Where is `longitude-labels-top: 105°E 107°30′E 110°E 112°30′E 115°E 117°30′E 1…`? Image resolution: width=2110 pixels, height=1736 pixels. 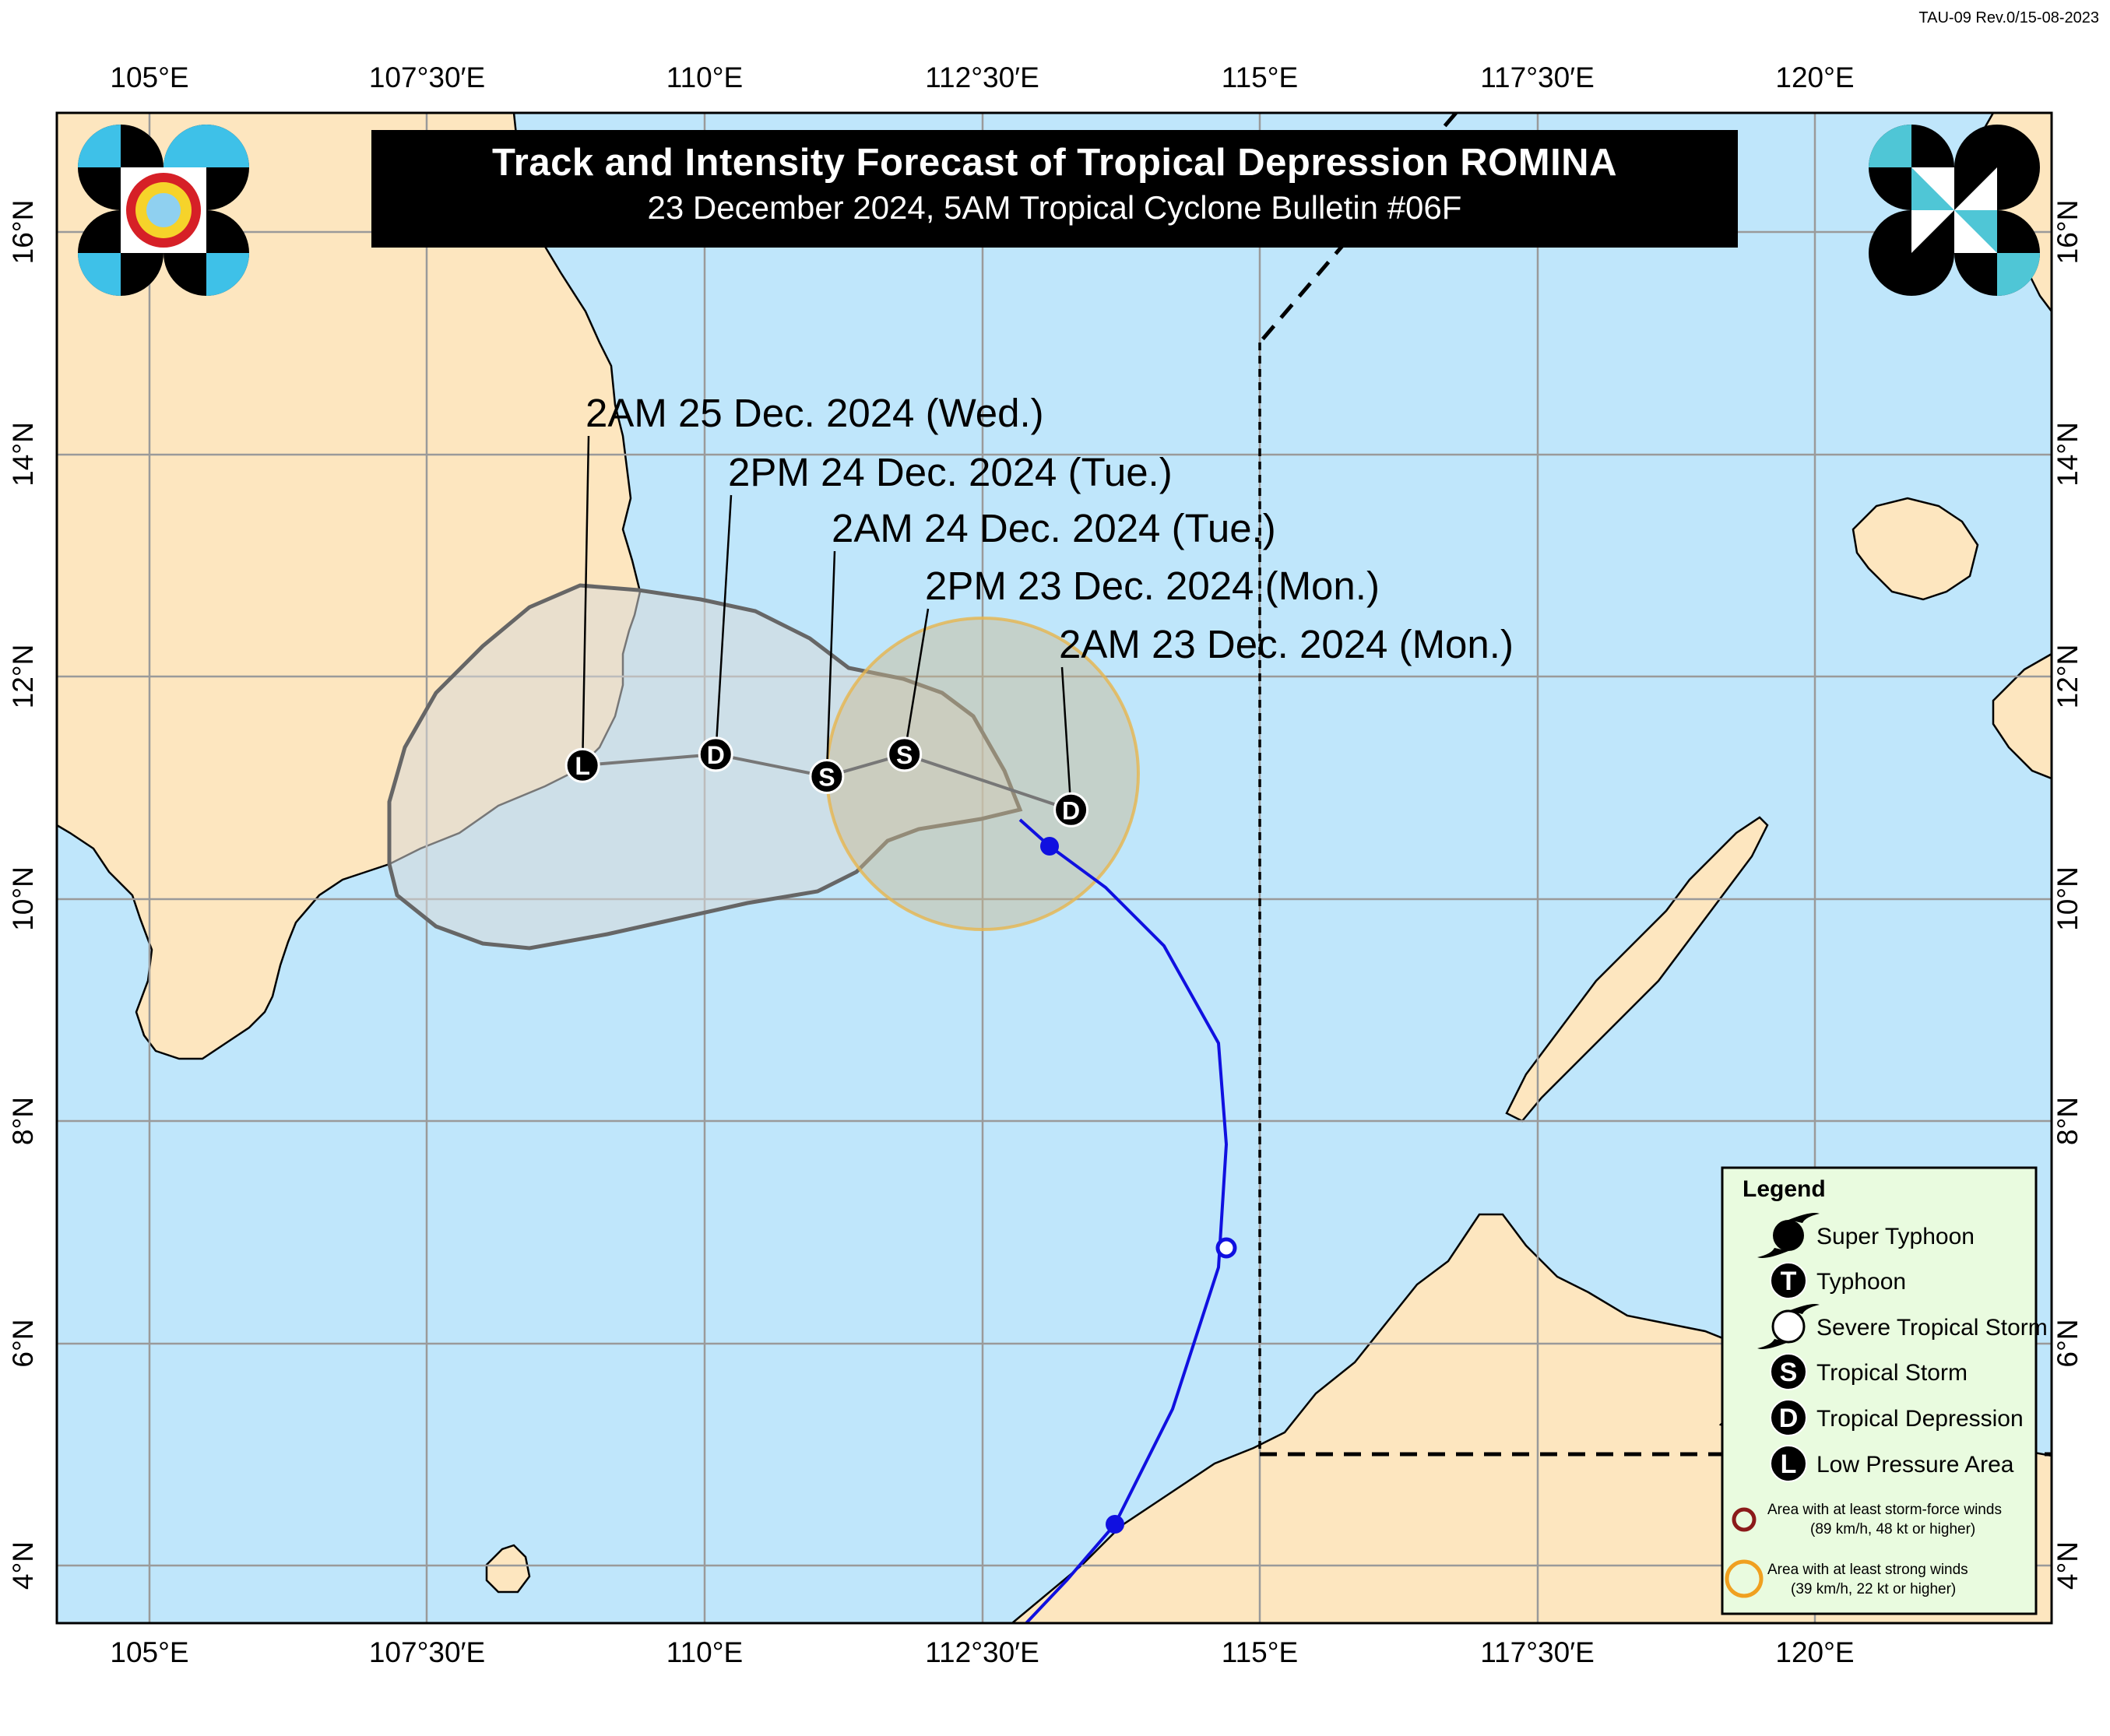
longitude-labels-top: 105°E 107°30′E 110°E 112°30′E 115°E 117°30′E 1… is located at coordinates (982, 77).